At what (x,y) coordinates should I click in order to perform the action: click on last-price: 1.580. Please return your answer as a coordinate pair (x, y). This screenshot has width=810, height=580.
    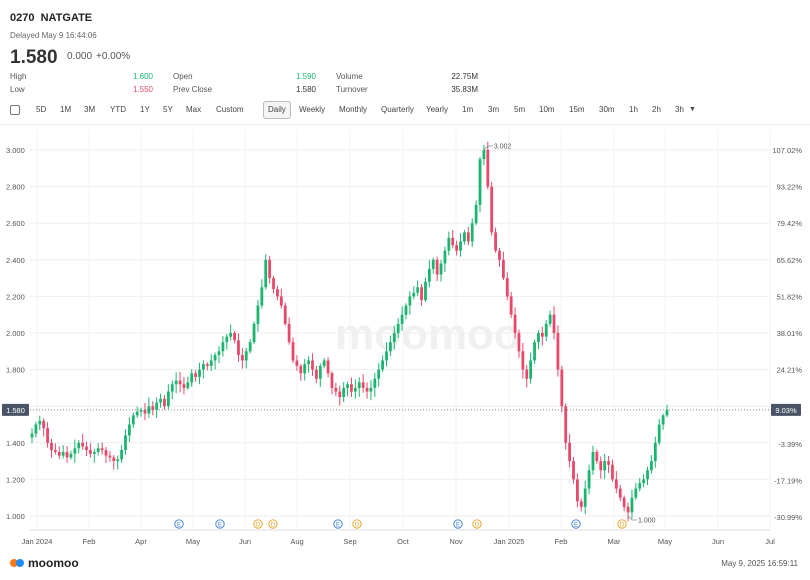
    Looking at the image, I should click on (34, 57).